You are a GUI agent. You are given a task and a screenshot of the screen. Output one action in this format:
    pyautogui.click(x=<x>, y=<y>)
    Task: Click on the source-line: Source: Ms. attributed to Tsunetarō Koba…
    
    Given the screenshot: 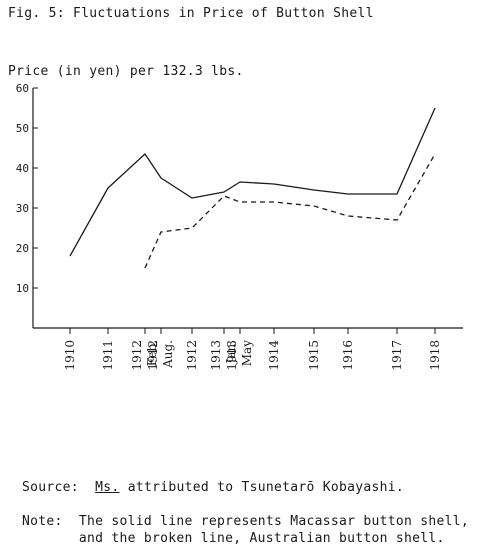 What is the action you would take?
    pyautogui.click(x=213, y=487)
    